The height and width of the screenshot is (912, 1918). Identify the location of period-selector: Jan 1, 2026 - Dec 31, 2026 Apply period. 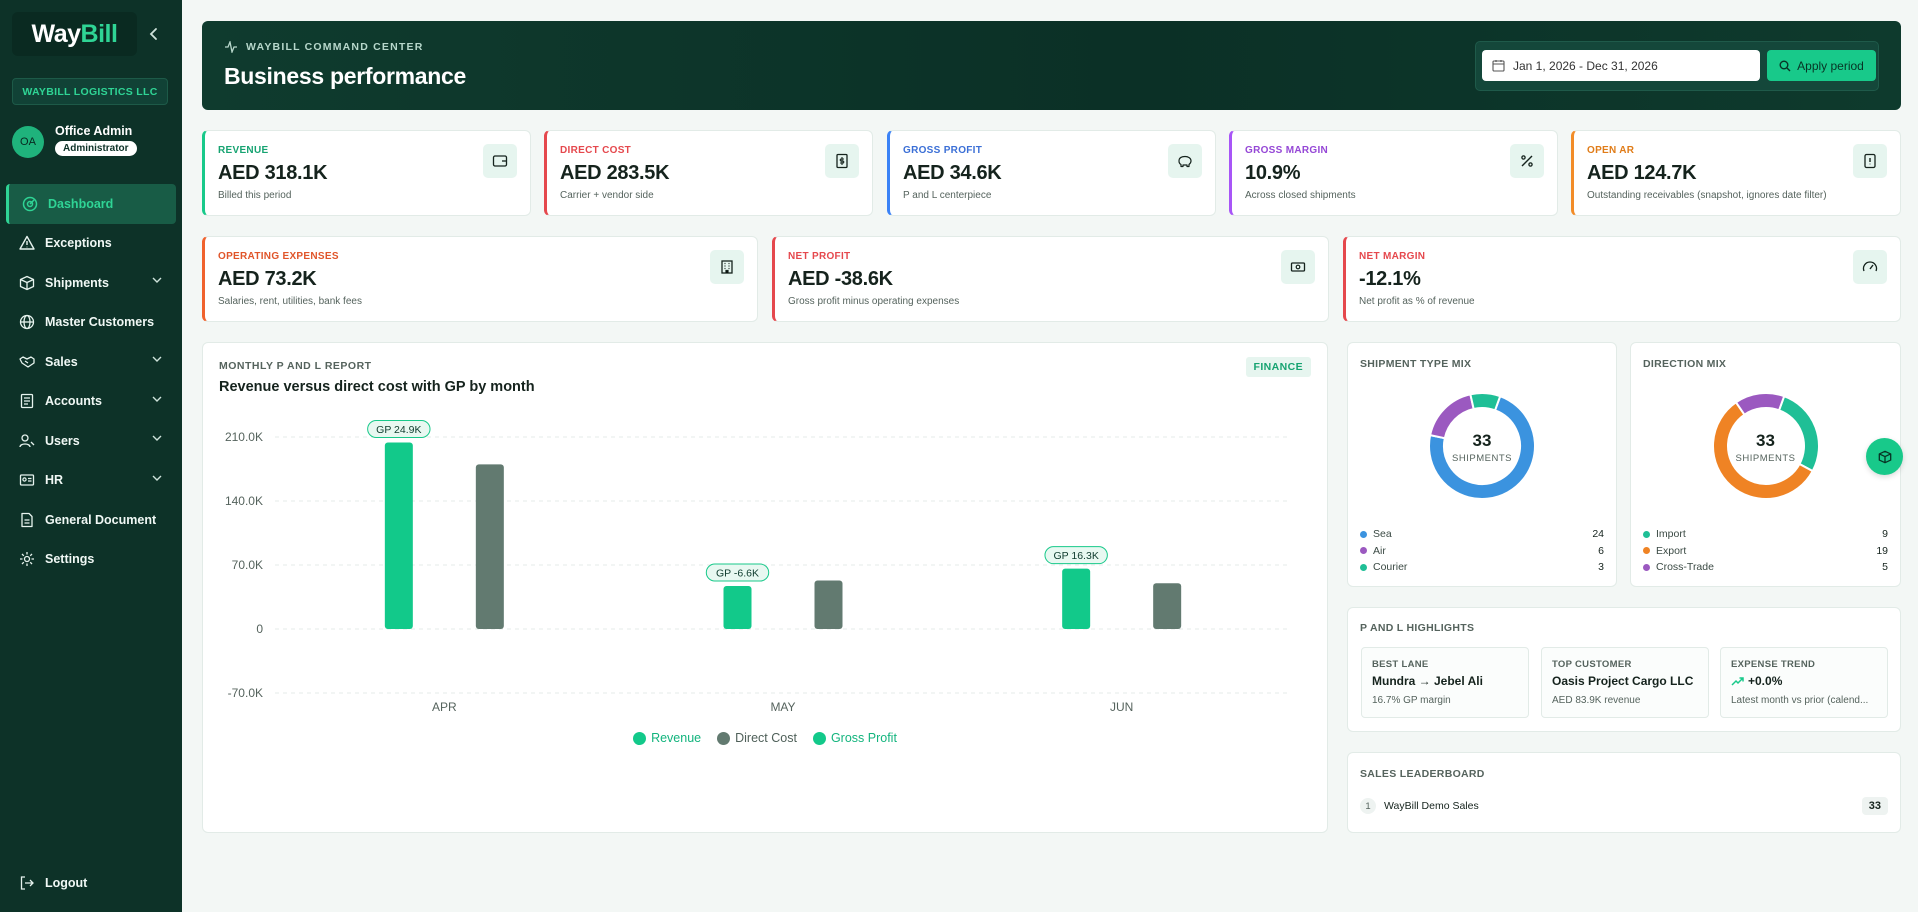
(1677, 66).